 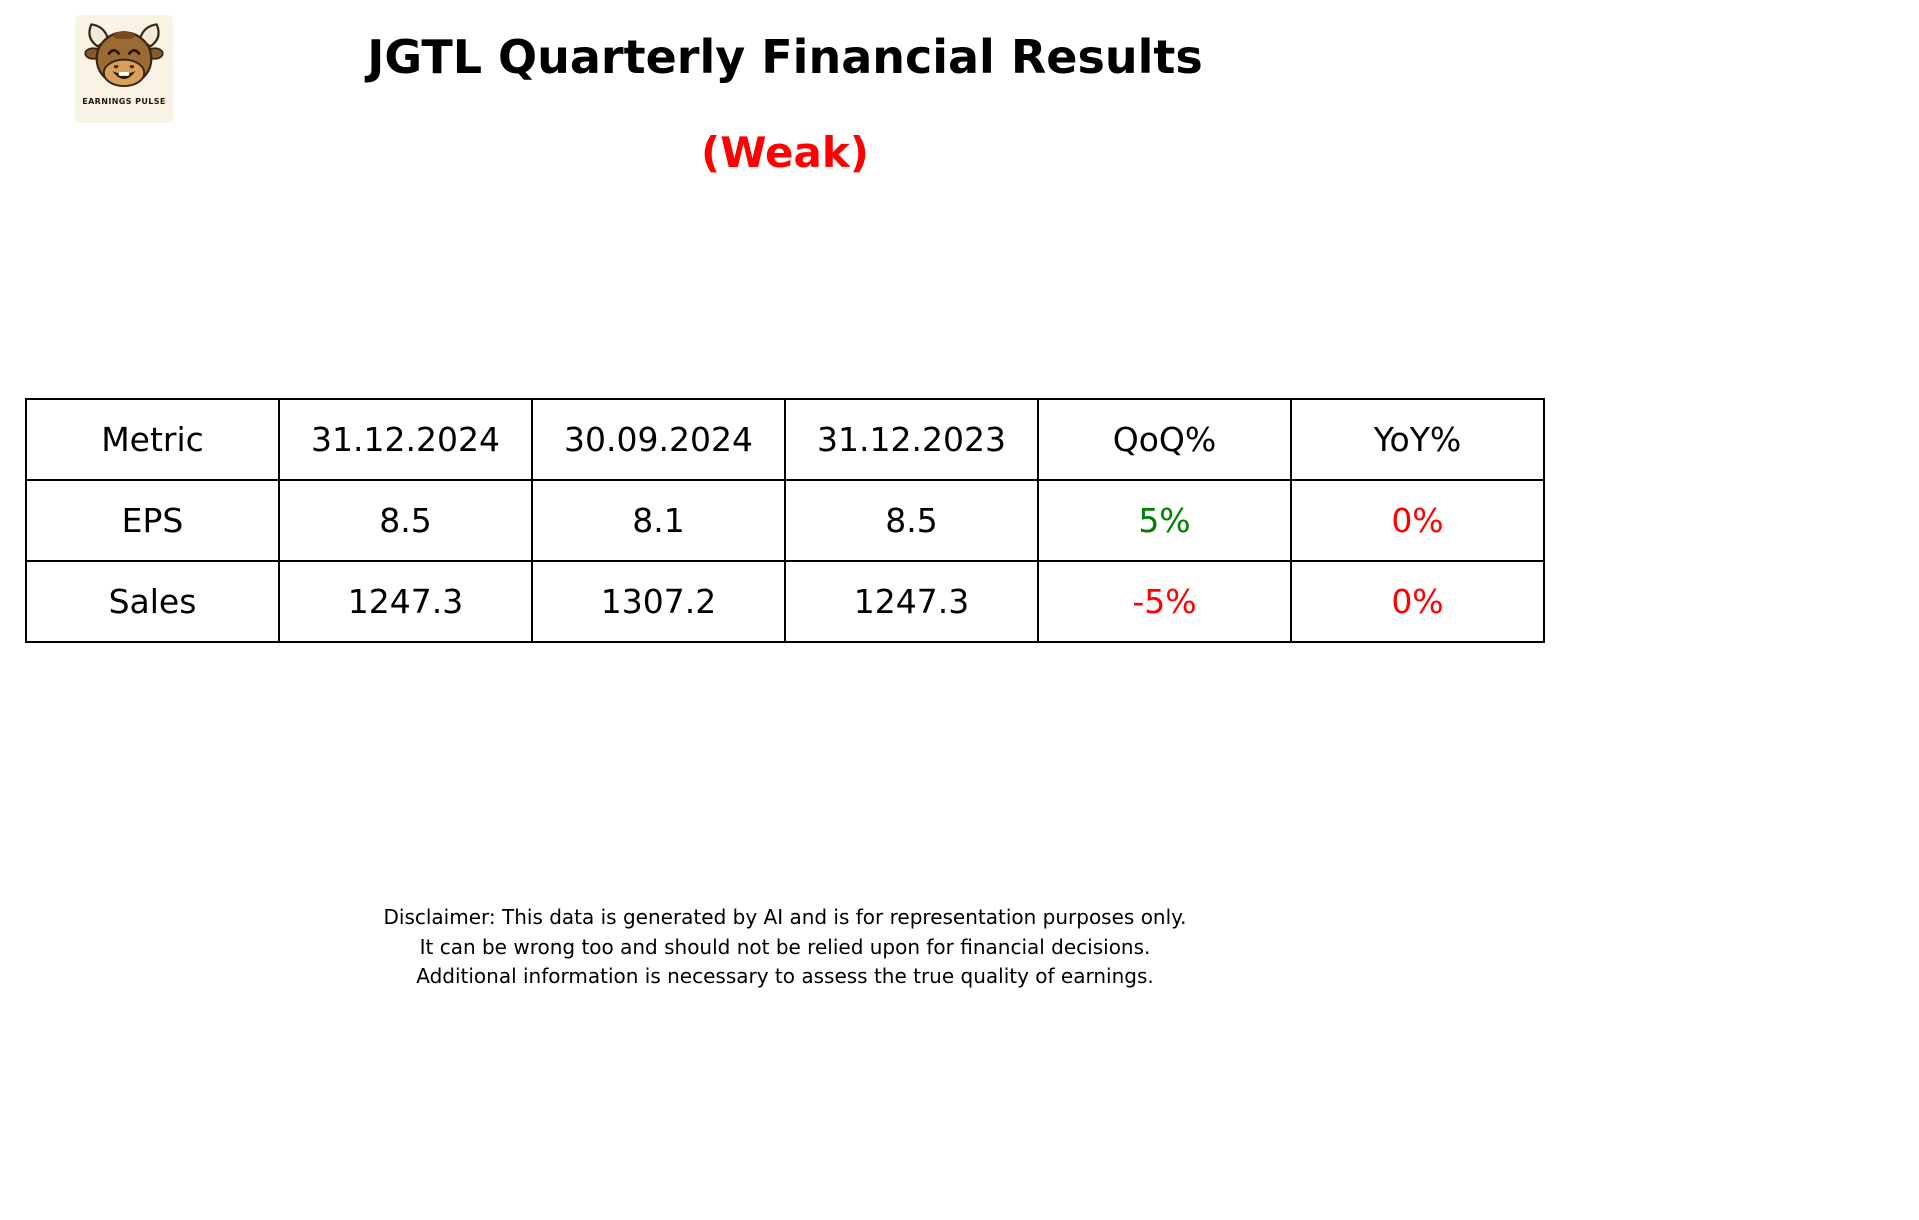 What do you see at coordinates (152, 520) in the screenshot?
I see `metric-cell: EPS` at bounding box center [152, 520].